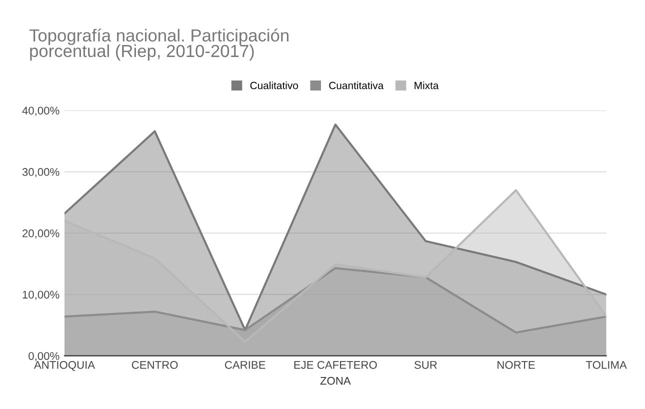  I want to click on x-tick-label: CARIBE, so click(245, 364).